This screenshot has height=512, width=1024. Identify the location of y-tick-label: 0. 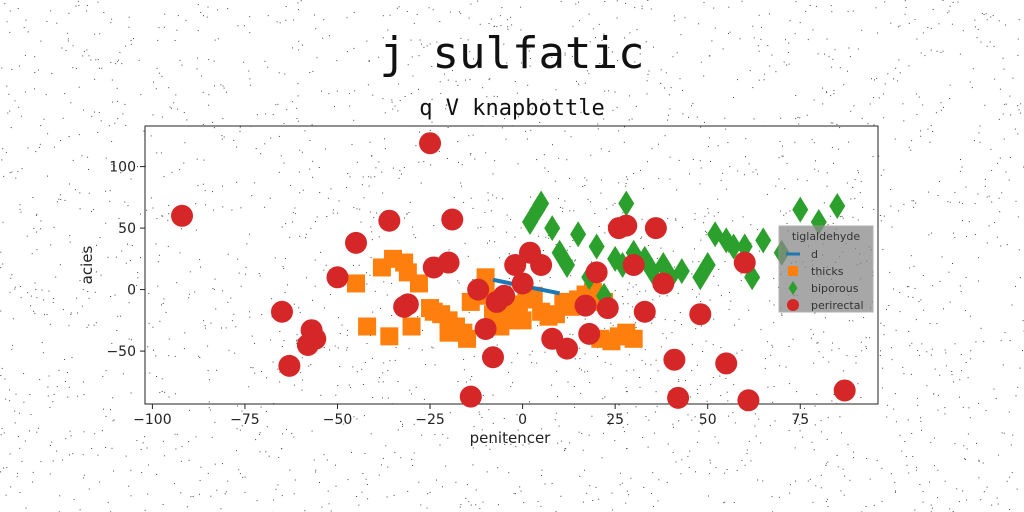
(131, 291).